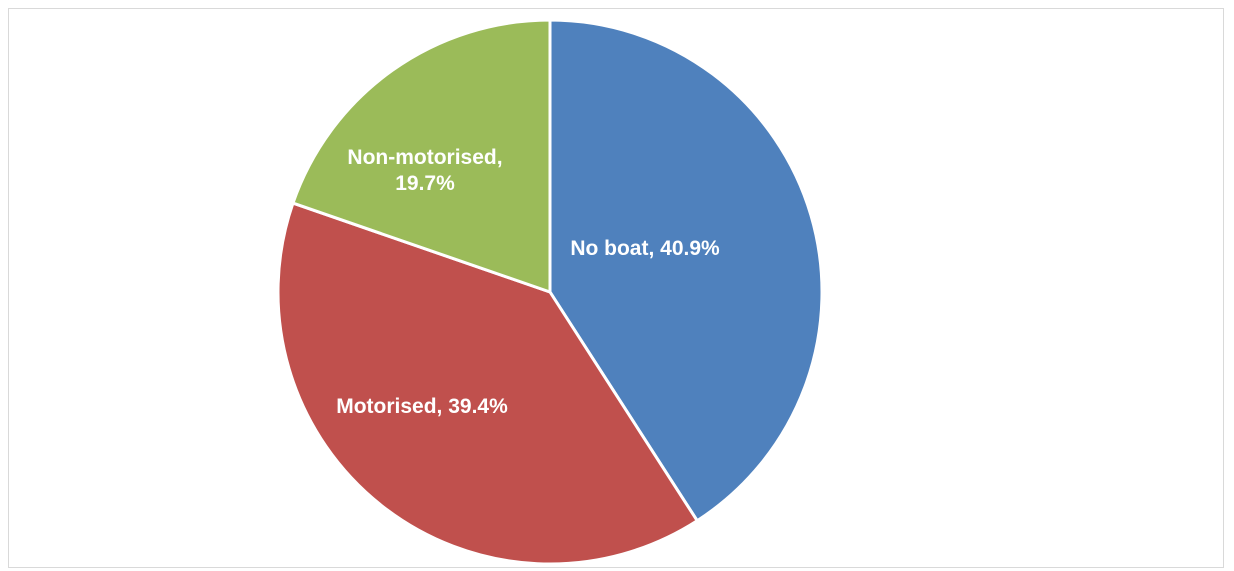 This screenshot has width=1234, height=571. Describe the element at coordinates (424, 170) in the screenshot. I see `slice-label-non-motorised: Non-motorised, 19.7%` at that location.